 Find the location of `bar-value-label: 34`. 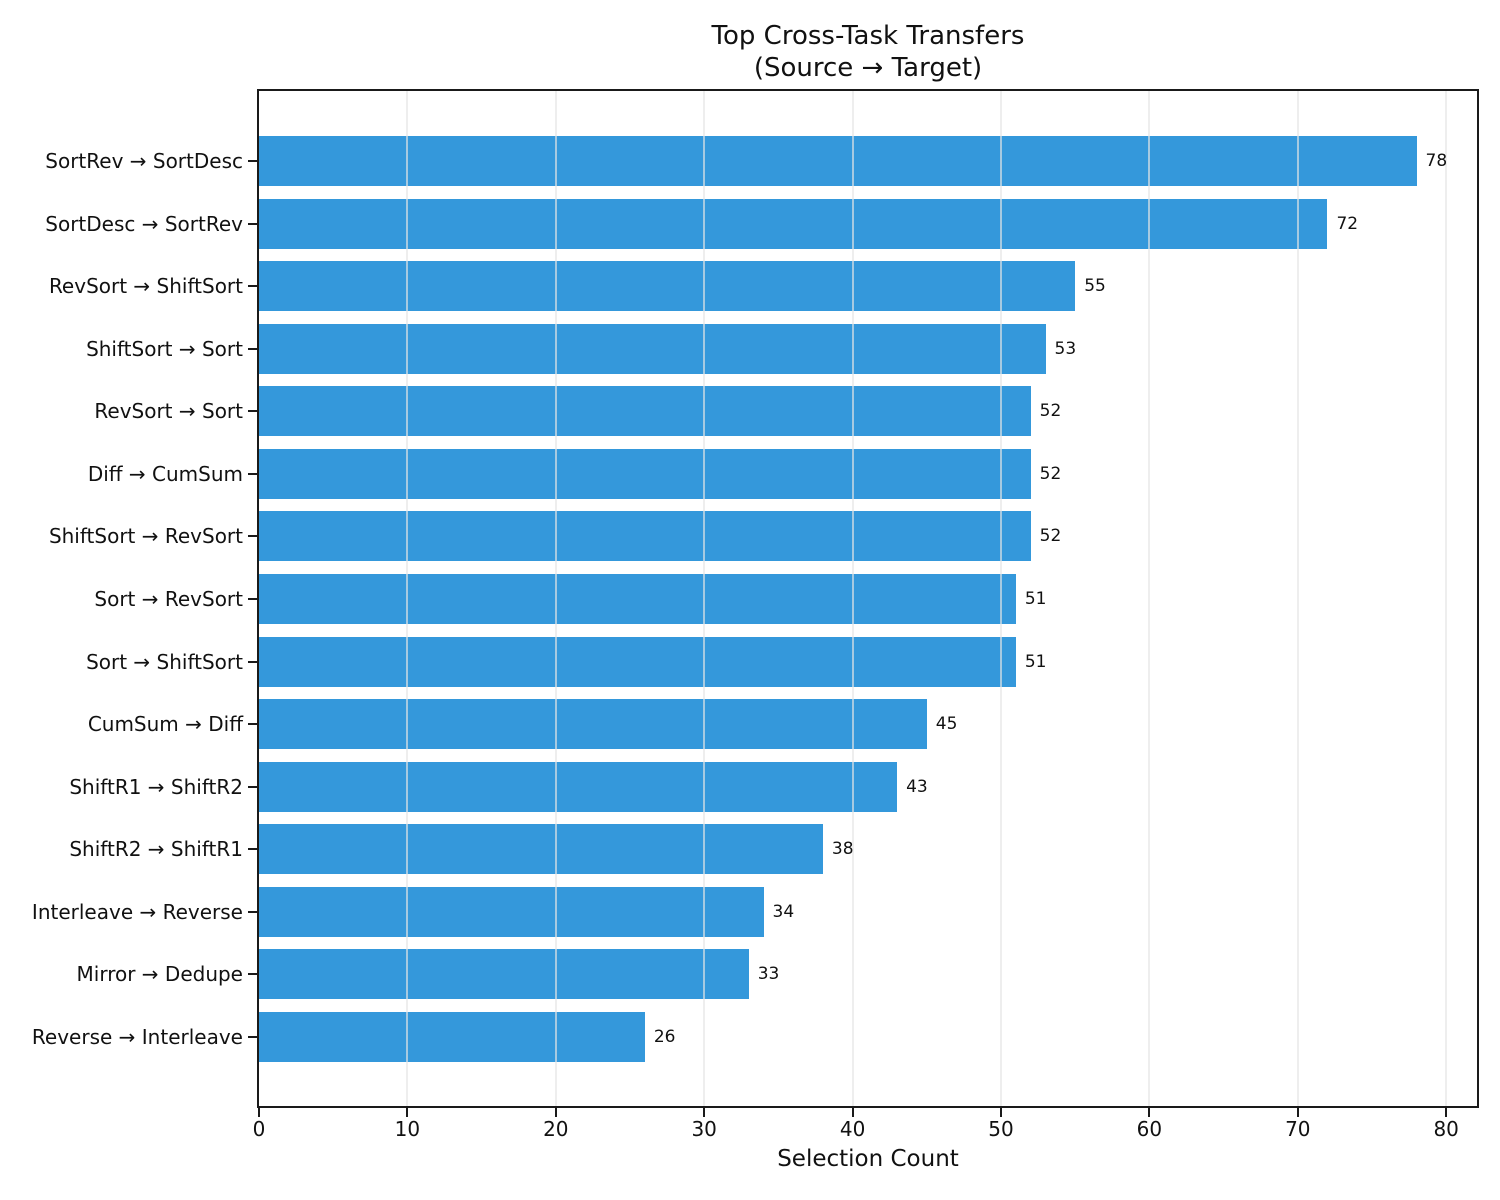

bar-value-label: 34 is located at coordinates (783, 911).